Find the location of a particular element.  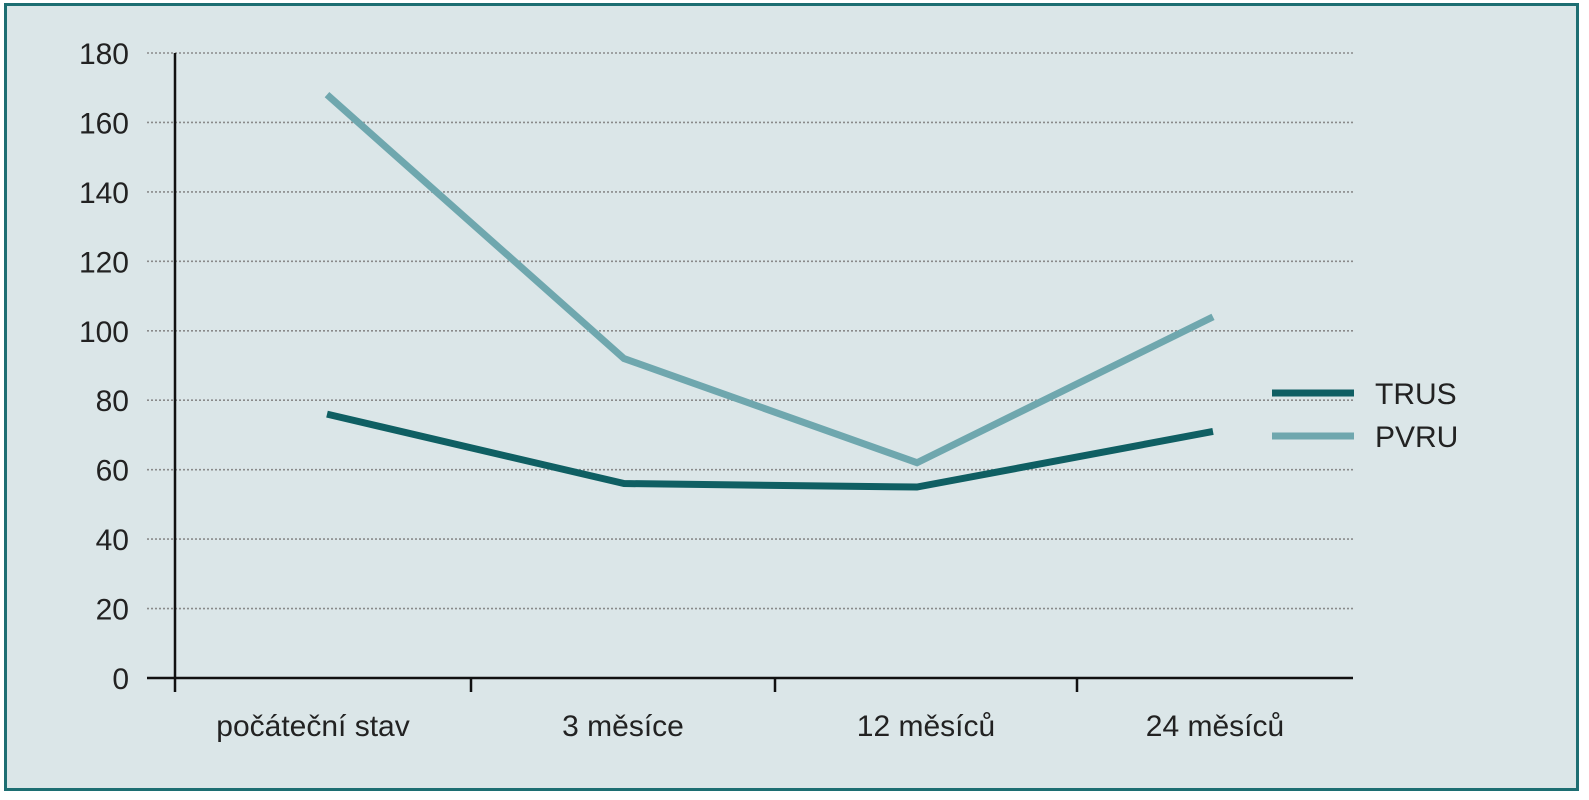

y-tick-label: 60 is located at coordinates (112, 471).